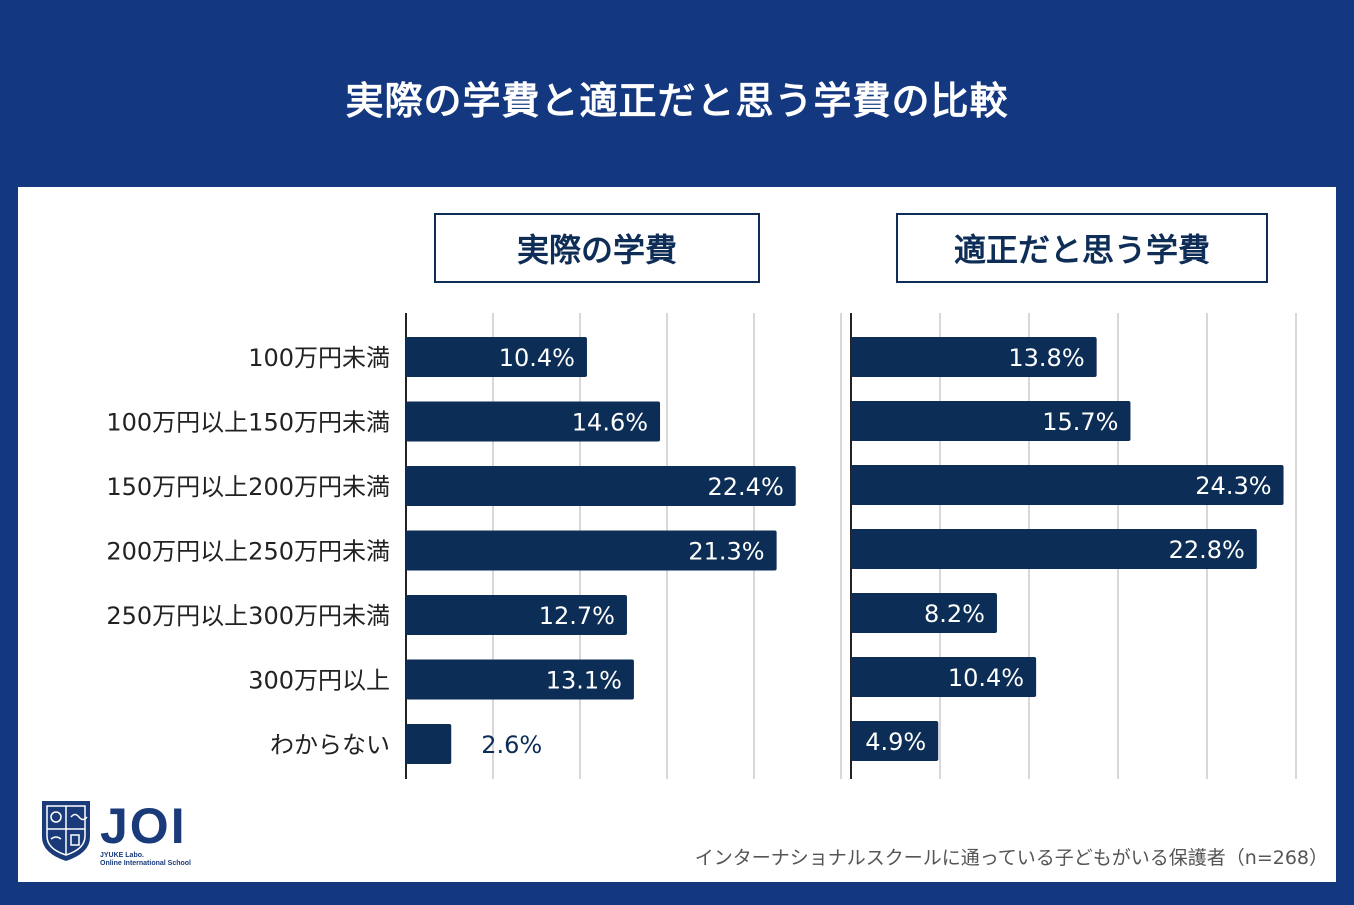  Describe the element at coordinates (511, 745) in the screenshot. I see `left-data-label: 2.6%` at that location.